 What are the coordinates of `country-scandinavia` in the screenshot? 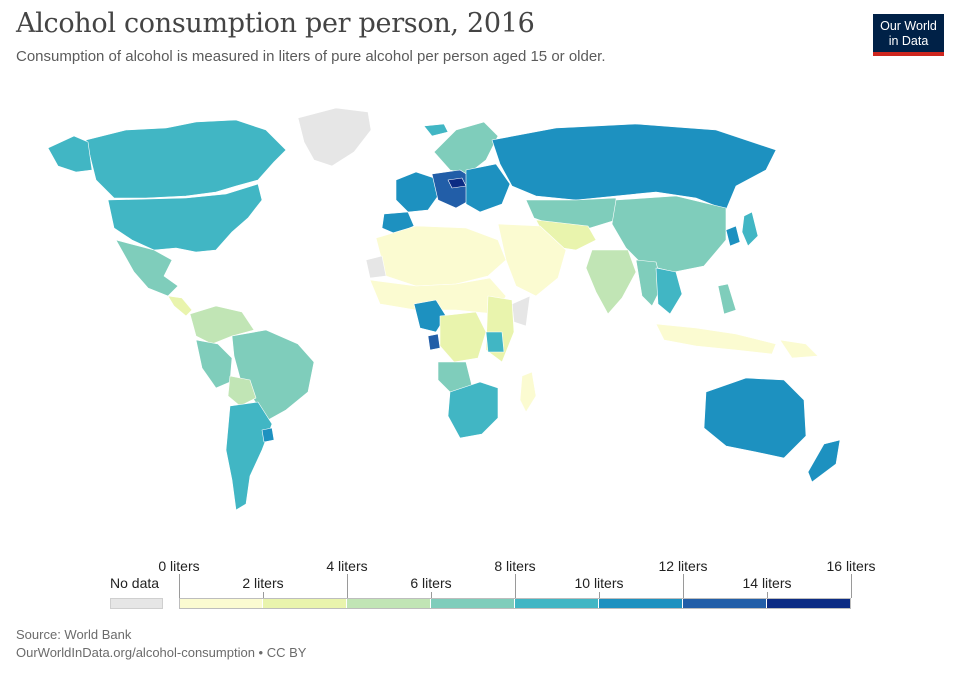 It's located at (466, 148).